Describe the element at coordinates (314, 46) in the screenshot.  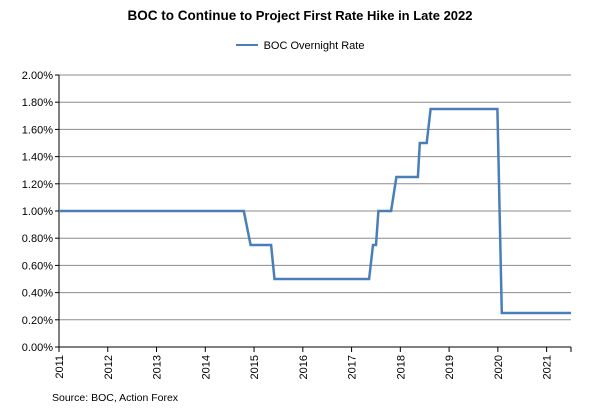
I see `legend-label: BOC Overnight Rate` at that location.